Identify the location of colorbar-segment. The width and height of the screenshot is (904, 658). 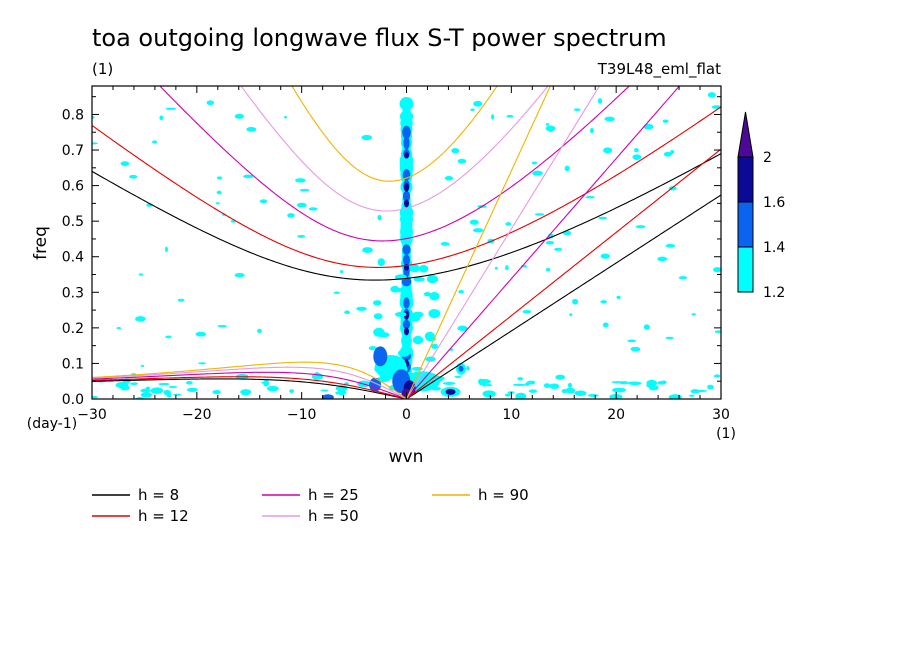
(745, 269).